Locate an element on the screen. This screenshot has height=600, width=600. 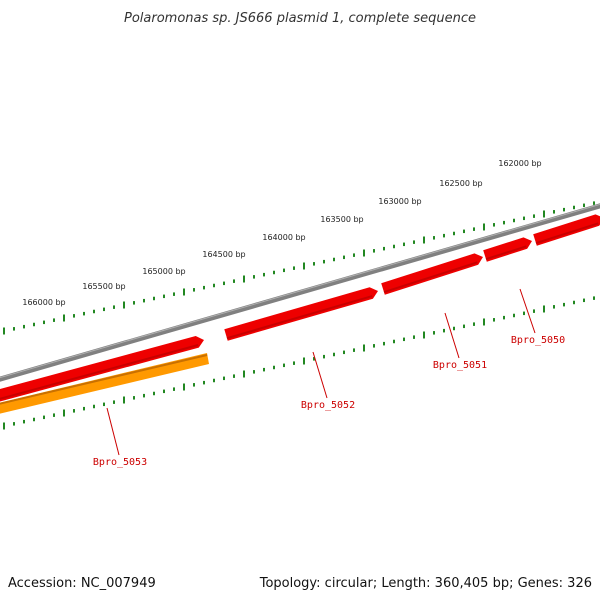
cds-track is located at coordinates (104, 384).